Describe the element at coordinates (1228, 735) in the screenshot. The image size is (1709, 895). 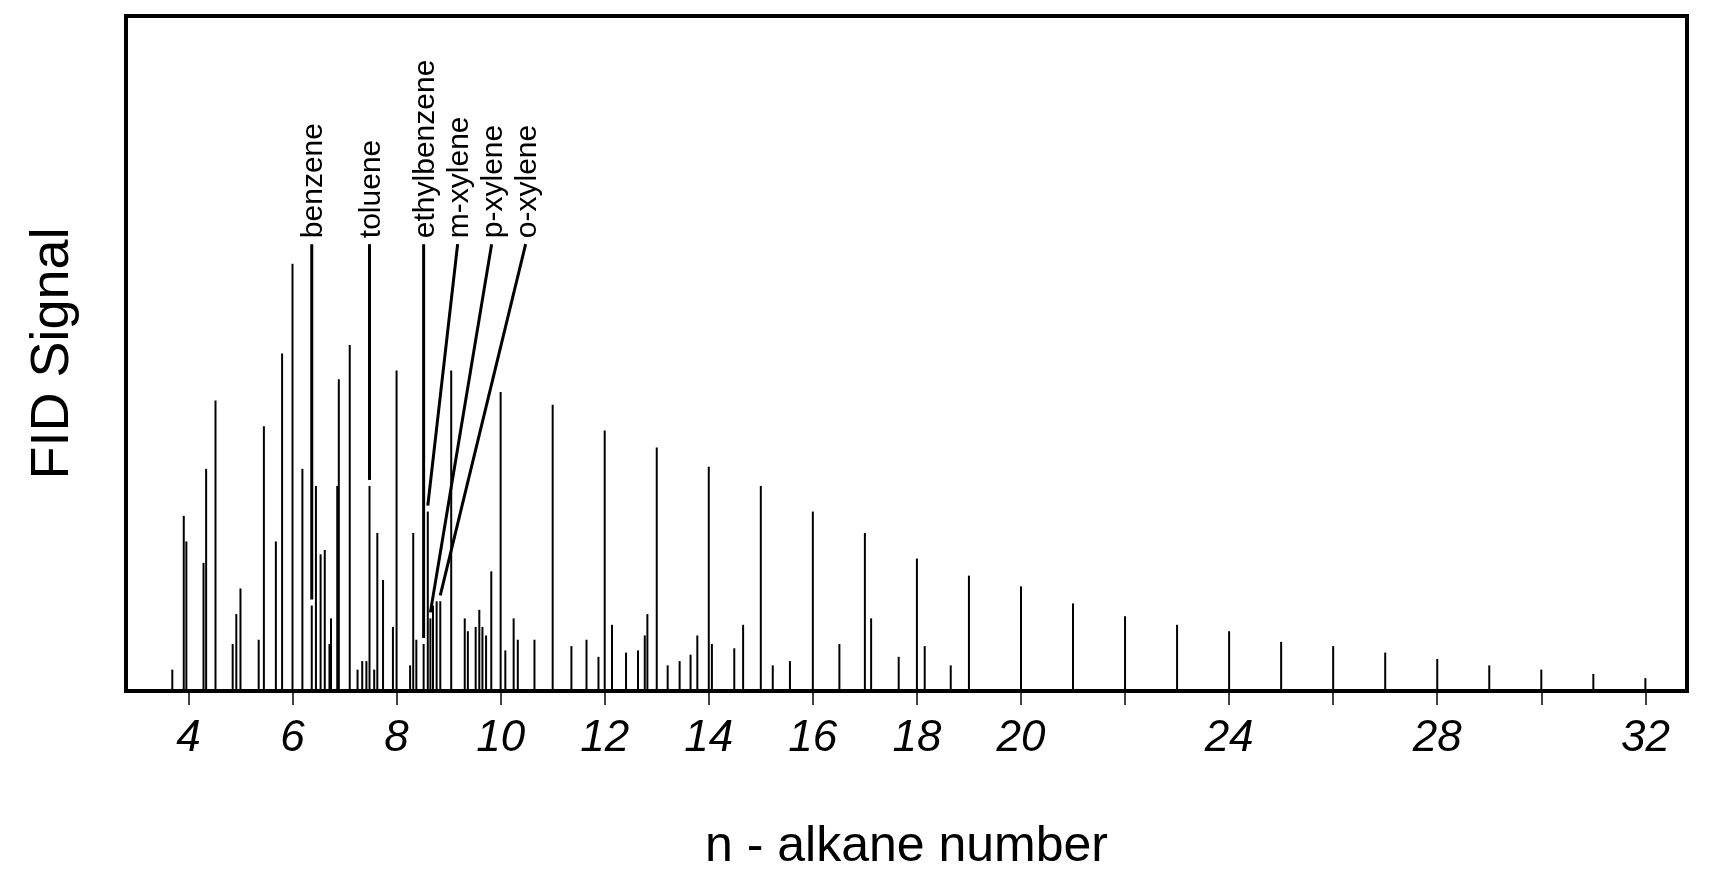
I see `x-tick-label: 24` at that location.